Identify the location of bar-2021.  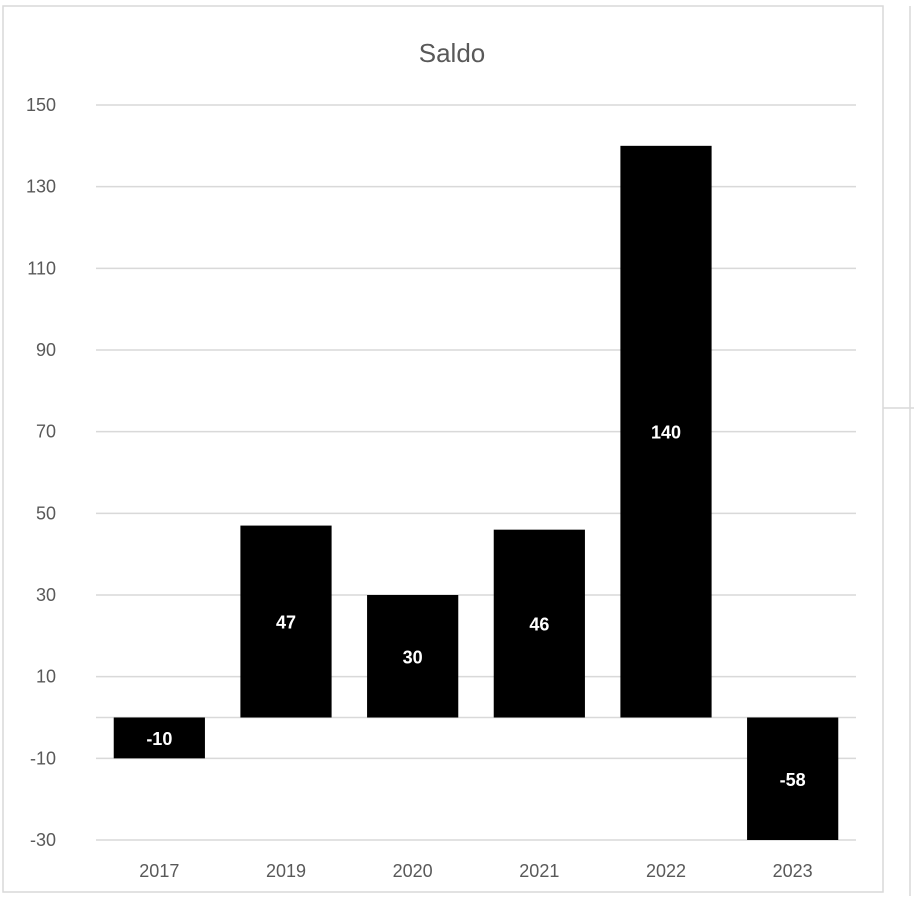
(539, 623).